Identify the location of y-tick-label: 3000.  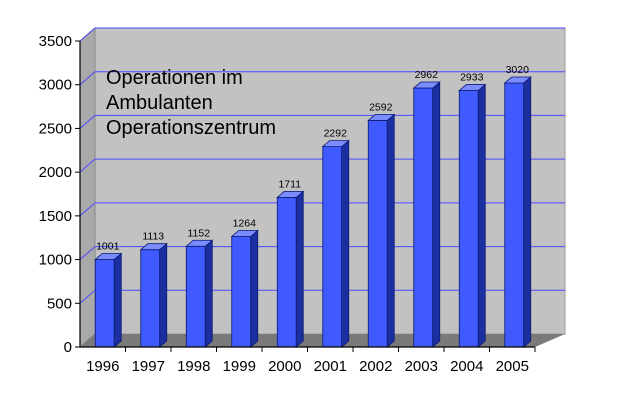
(55, 85).